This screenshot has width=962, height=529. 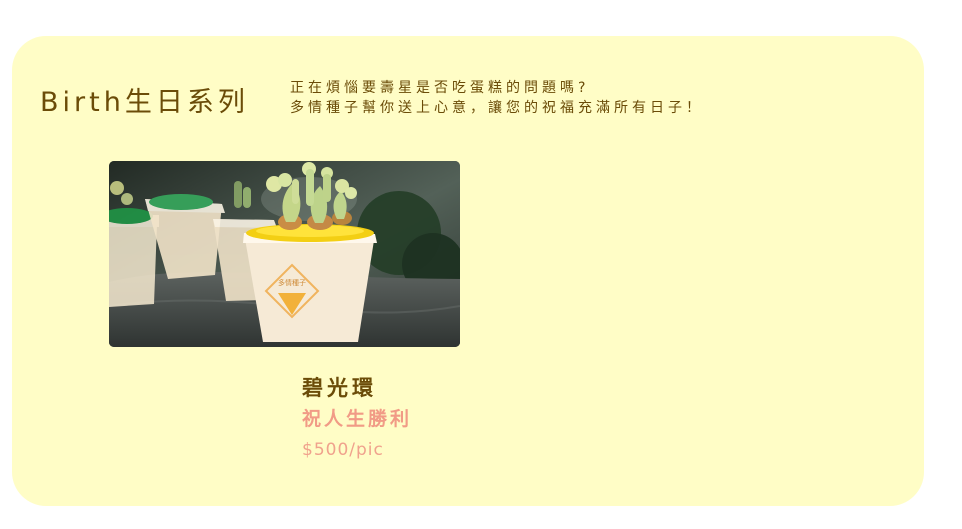 I want to click on succulent-pot-image: 多情種子, so click(x=284, y=254).